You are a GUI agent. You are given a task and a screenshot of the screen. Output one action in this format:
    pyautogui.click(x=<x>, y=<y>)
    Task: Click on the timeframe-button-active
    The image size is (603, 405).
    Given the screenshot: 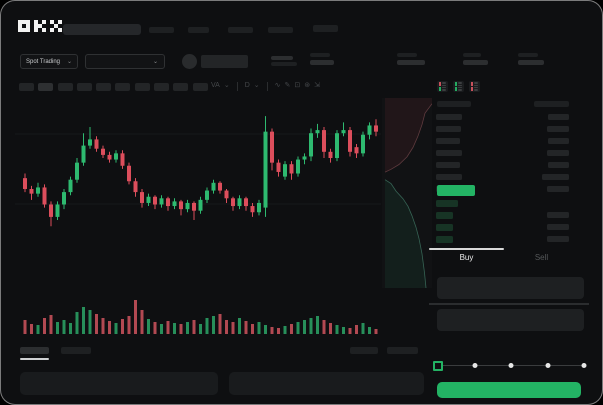 What is the action you would take?
    pyautogui.click(x=46, y=87)
    